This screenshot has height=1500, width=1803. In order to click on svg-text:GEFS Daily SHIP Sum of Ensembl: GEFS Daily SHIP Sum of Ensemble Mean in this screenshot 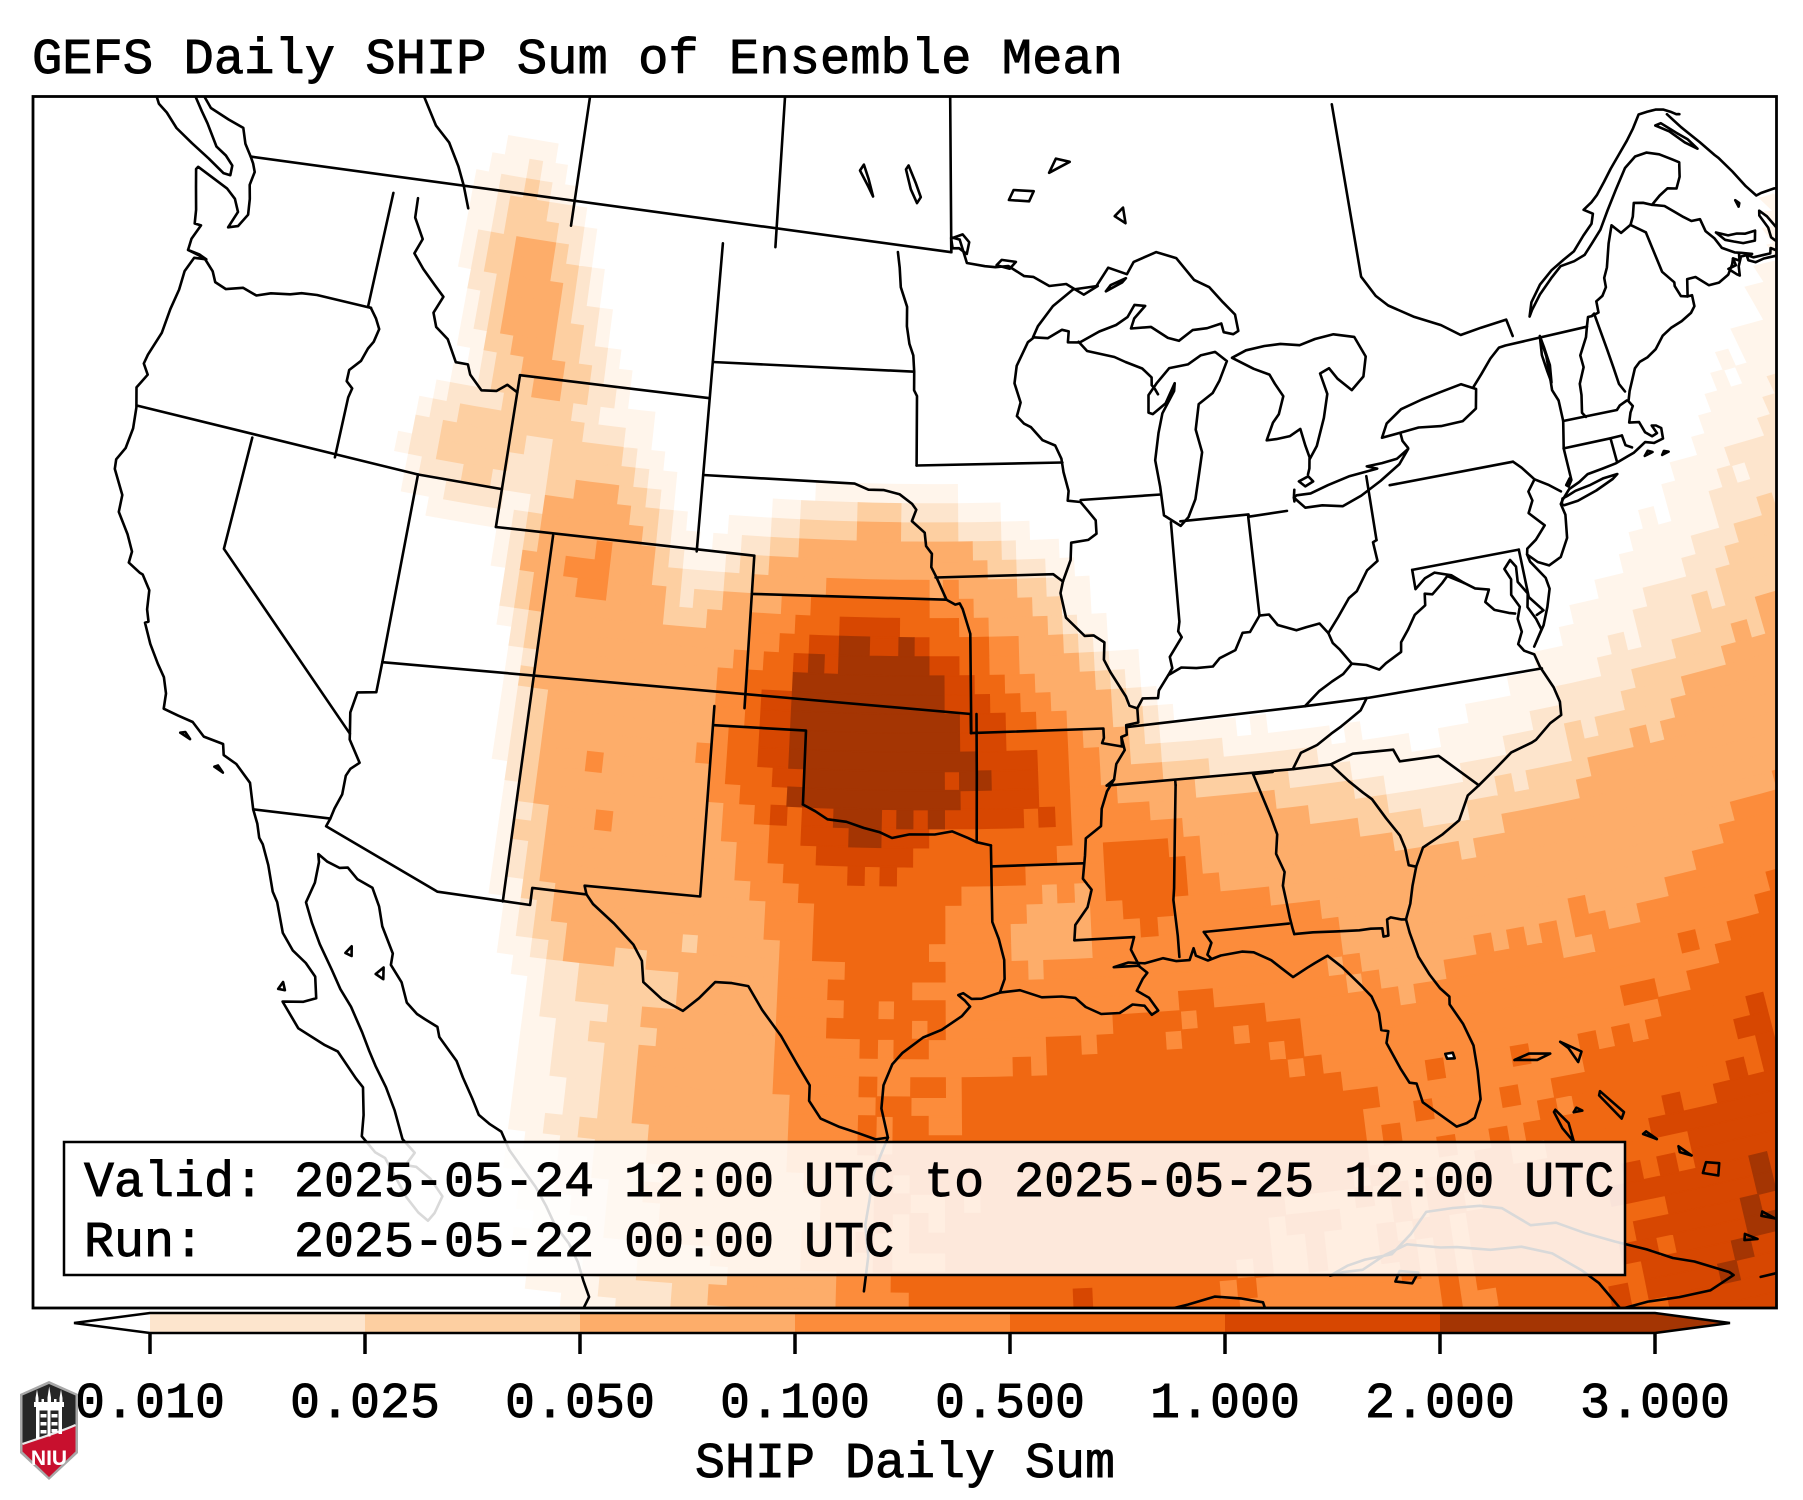, I will do `click(577, 60)`.